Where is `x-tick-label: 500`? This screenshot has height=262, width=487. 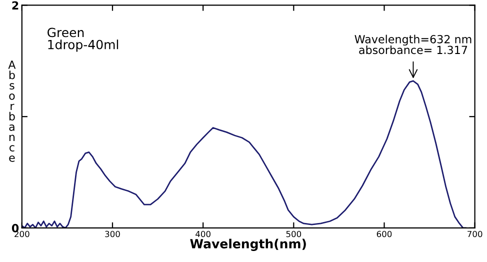
x-tick-label: 500 is located at coordinates (294, 234).